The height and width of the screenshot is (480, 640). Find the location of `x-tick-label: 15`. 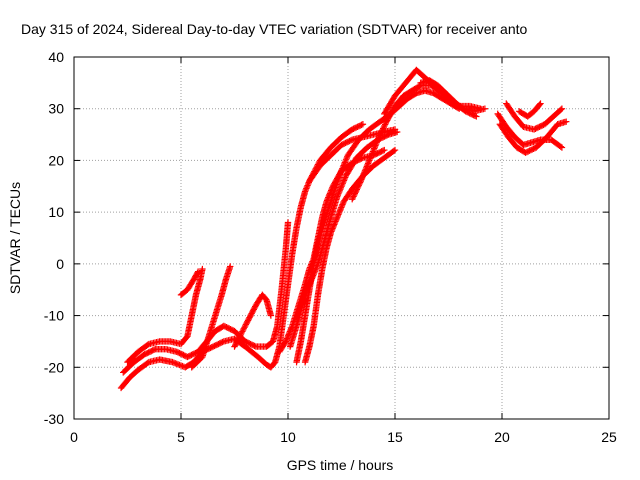

x-tick-label: 15 is located at coordinates (395, 437).